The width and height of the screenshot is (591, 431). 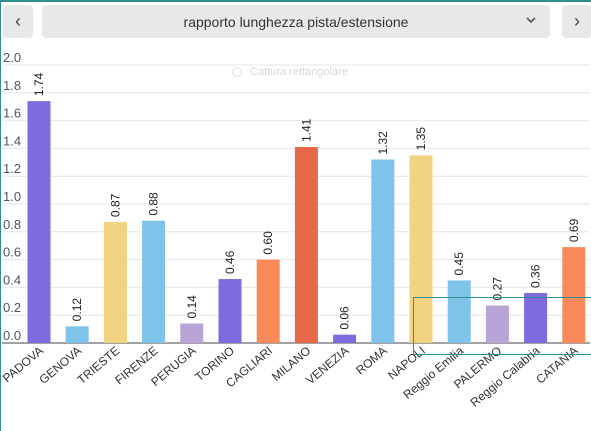 I want to click on y-tick-label: 0.6, so click(x=12, y=252).